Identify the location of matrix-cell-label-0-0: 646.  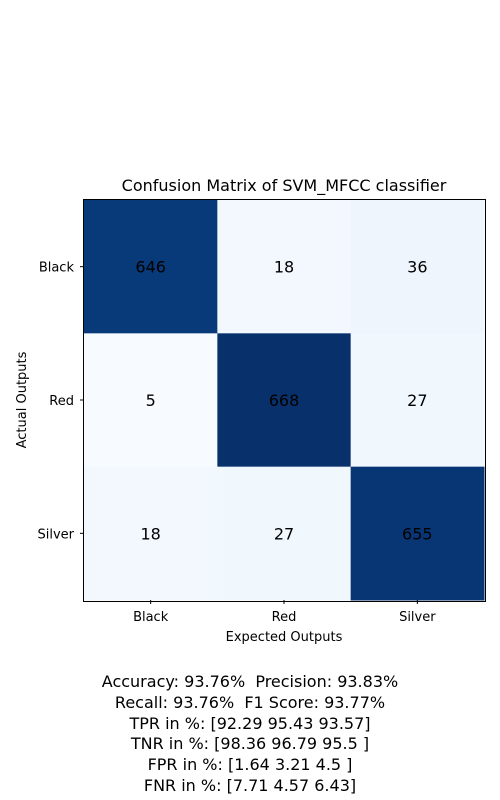
(150, 267).